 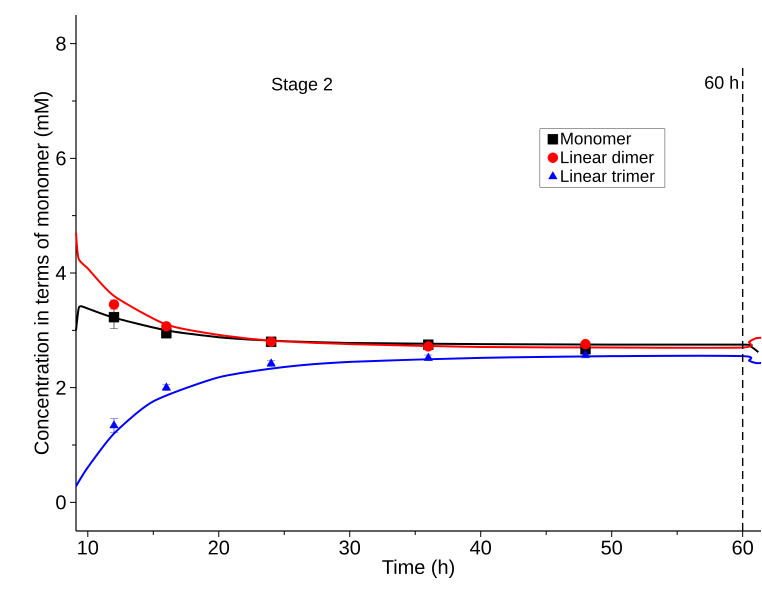 What do you see at coordinates (43, 273) in the screenshot?
I see `y-axis-title: Concentration in terms of monomer (mM)` at bounding box center [43, 273].